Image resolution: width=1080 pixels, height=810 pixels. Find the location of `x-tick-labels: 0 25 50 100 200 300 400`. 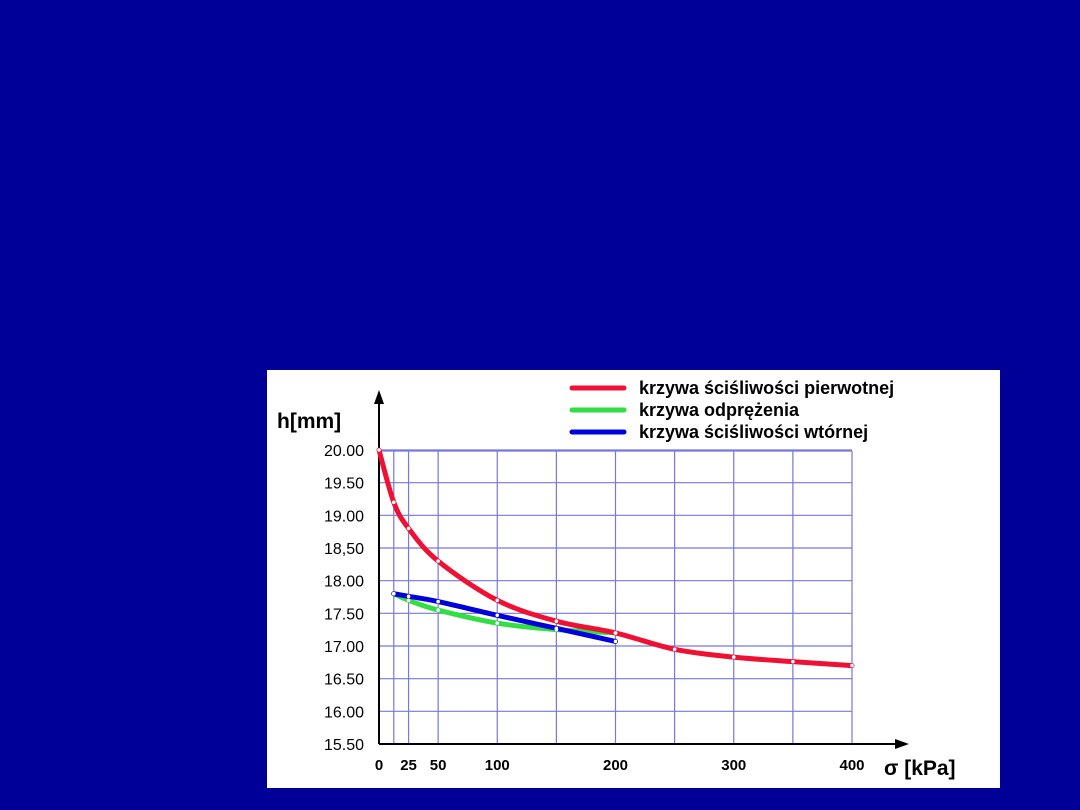

x-tick-labels: 0 25 50 100 200 300 400 is located at coordinates (620, 765).